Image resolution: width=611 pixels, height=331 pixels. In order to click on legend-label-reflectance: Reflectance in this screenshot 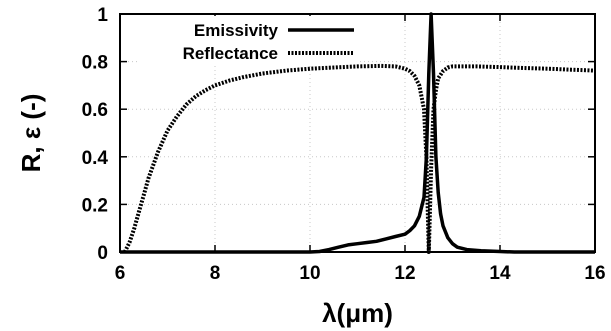, I will do `click(230, 53)`.